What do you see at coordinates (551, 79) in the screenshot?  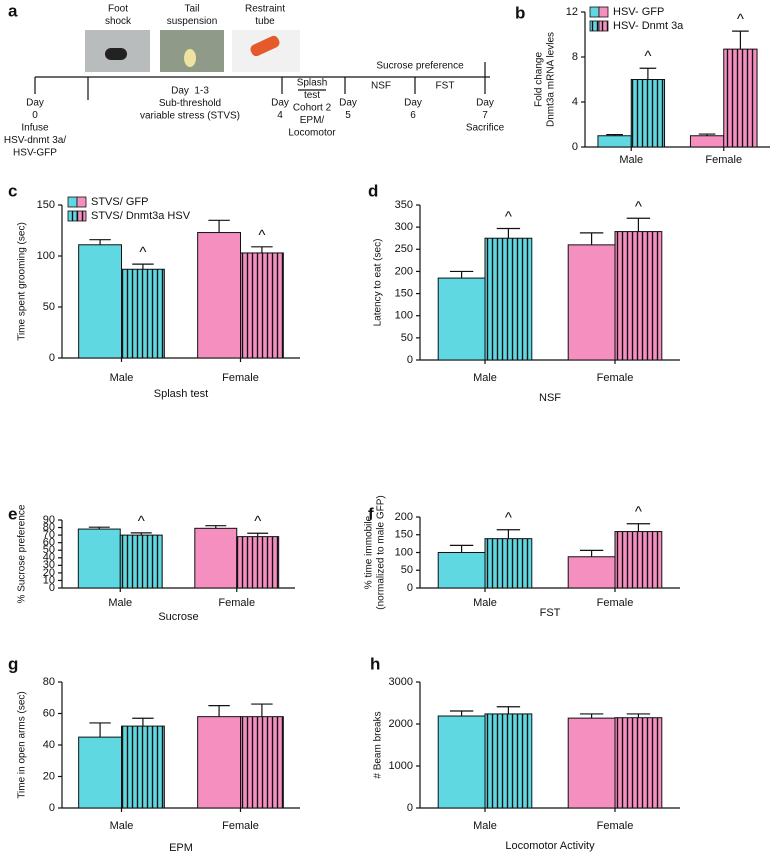 I see `y-axis-label: Dnmt3a mRNA levles` at bounding box center [551, 79].